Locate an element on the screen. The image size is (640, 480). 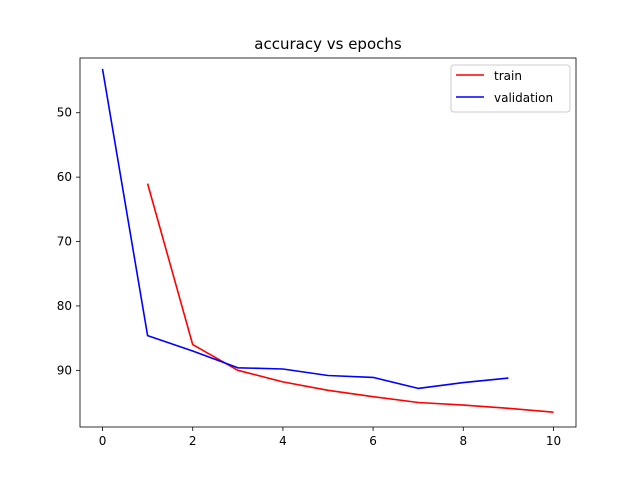
y-tick-label: 90 is located at coordinates (64, 370).